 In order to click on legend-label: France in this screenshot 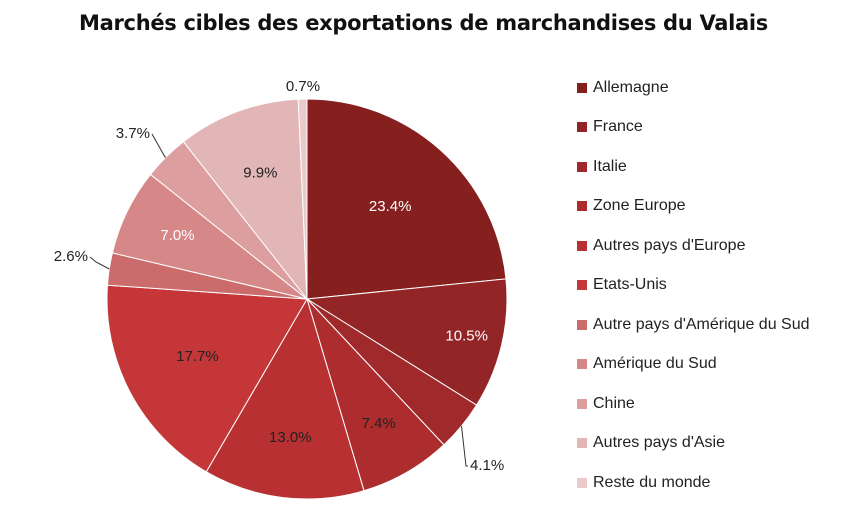, I will do `click(618, 127)`.